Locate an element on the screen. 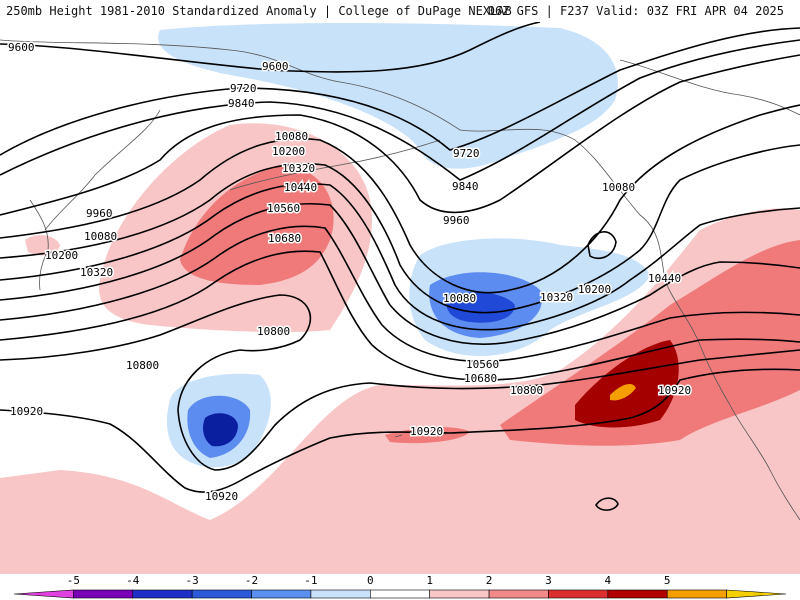  contour-label-10320-c: 10320 is located at coordinates (556, 297).